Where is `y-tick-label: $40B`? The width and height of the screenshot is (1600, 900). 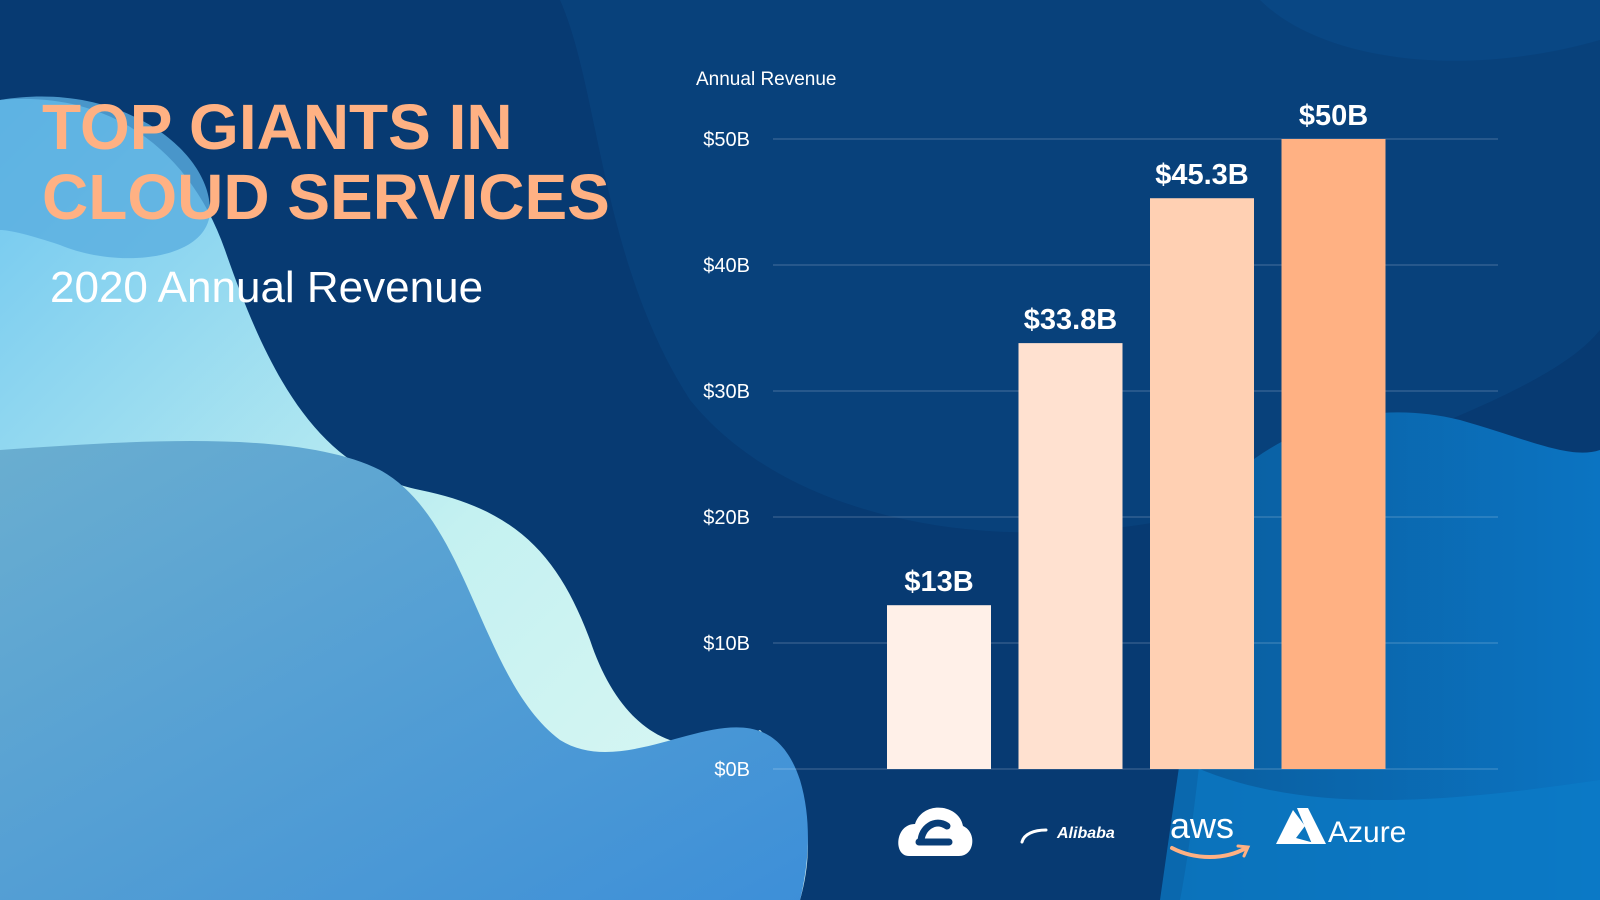
y-tick-label: $40B is located at coordinates (726, 266).